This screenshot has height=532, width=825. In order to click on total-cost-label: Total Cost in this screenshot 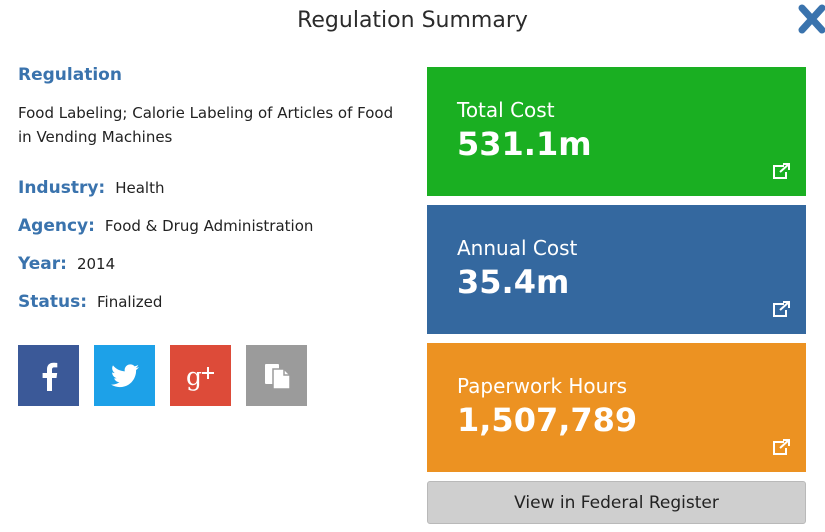, I will do `click(506, 110)`.